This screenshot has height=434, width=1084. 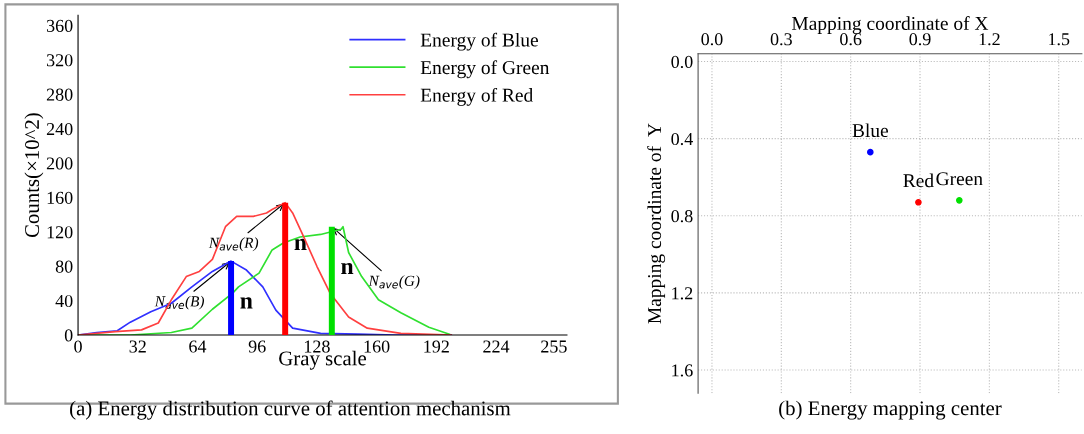 I want to click on legend-label: Energy of Red, so click(x=477, y=96).